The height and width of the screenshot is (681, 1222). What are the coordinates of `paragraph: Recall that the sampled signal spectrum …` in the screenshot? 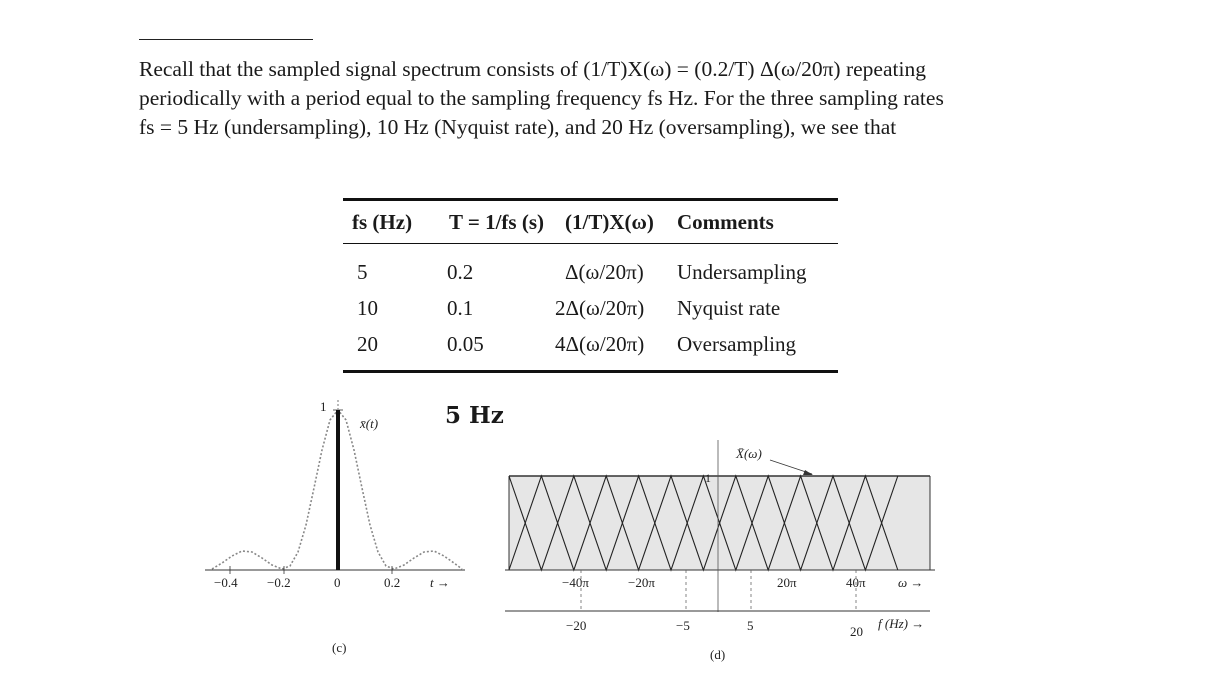 It's located at (609, 98).